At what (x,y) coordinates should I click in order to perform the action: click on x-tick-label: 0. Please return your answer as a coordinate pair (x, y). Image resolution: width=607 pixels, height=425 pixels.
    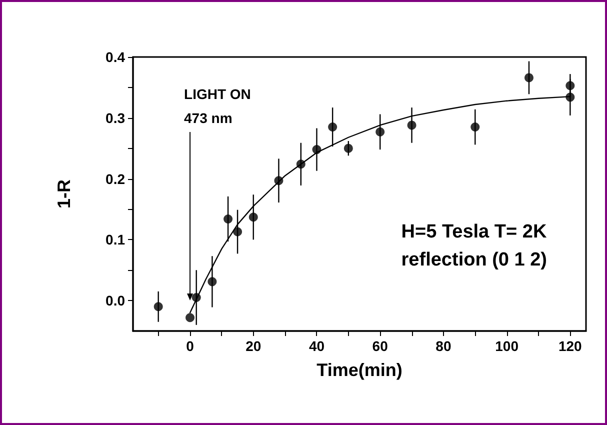
    Looking at the image, I should click on (190, 346).